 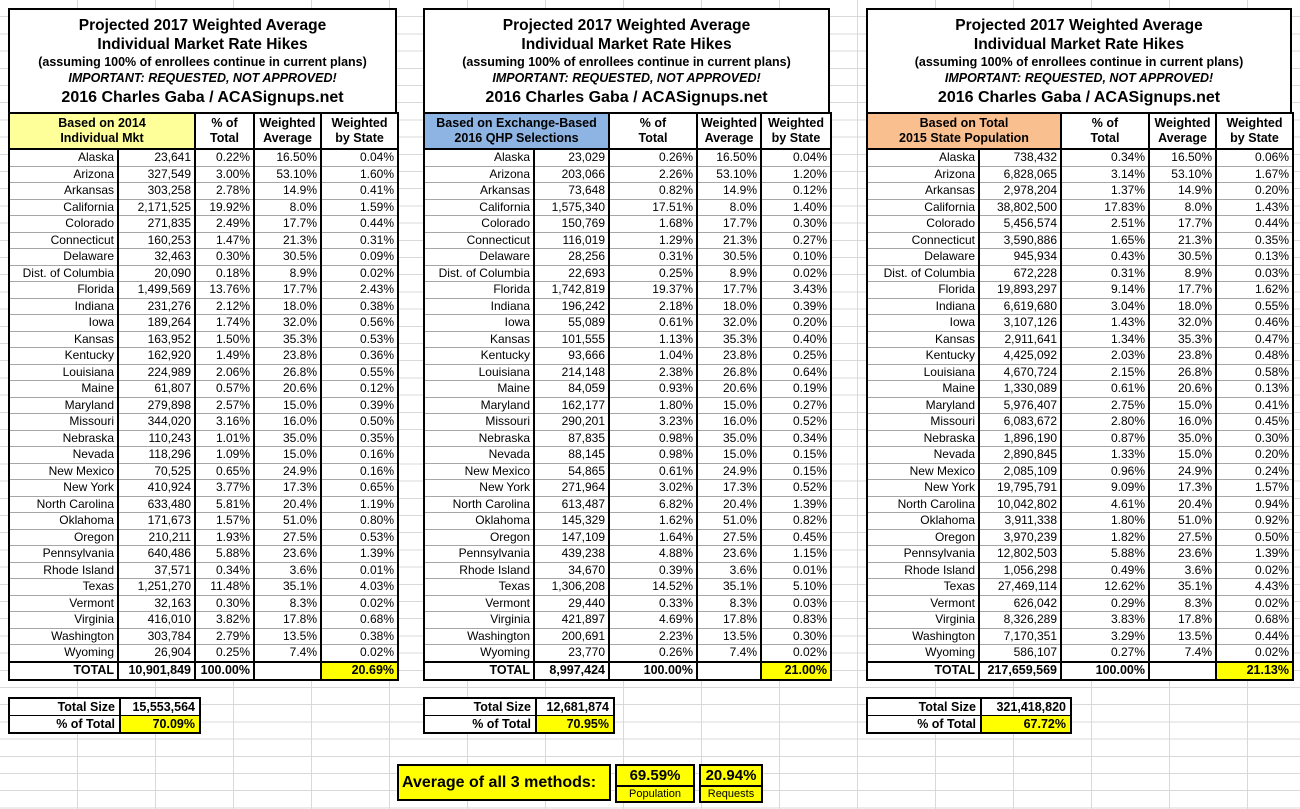 What do you see at coordinates (571, 570) in the screenshot?
I see `value-cell: 34,670` at bounding box center [571, 570].